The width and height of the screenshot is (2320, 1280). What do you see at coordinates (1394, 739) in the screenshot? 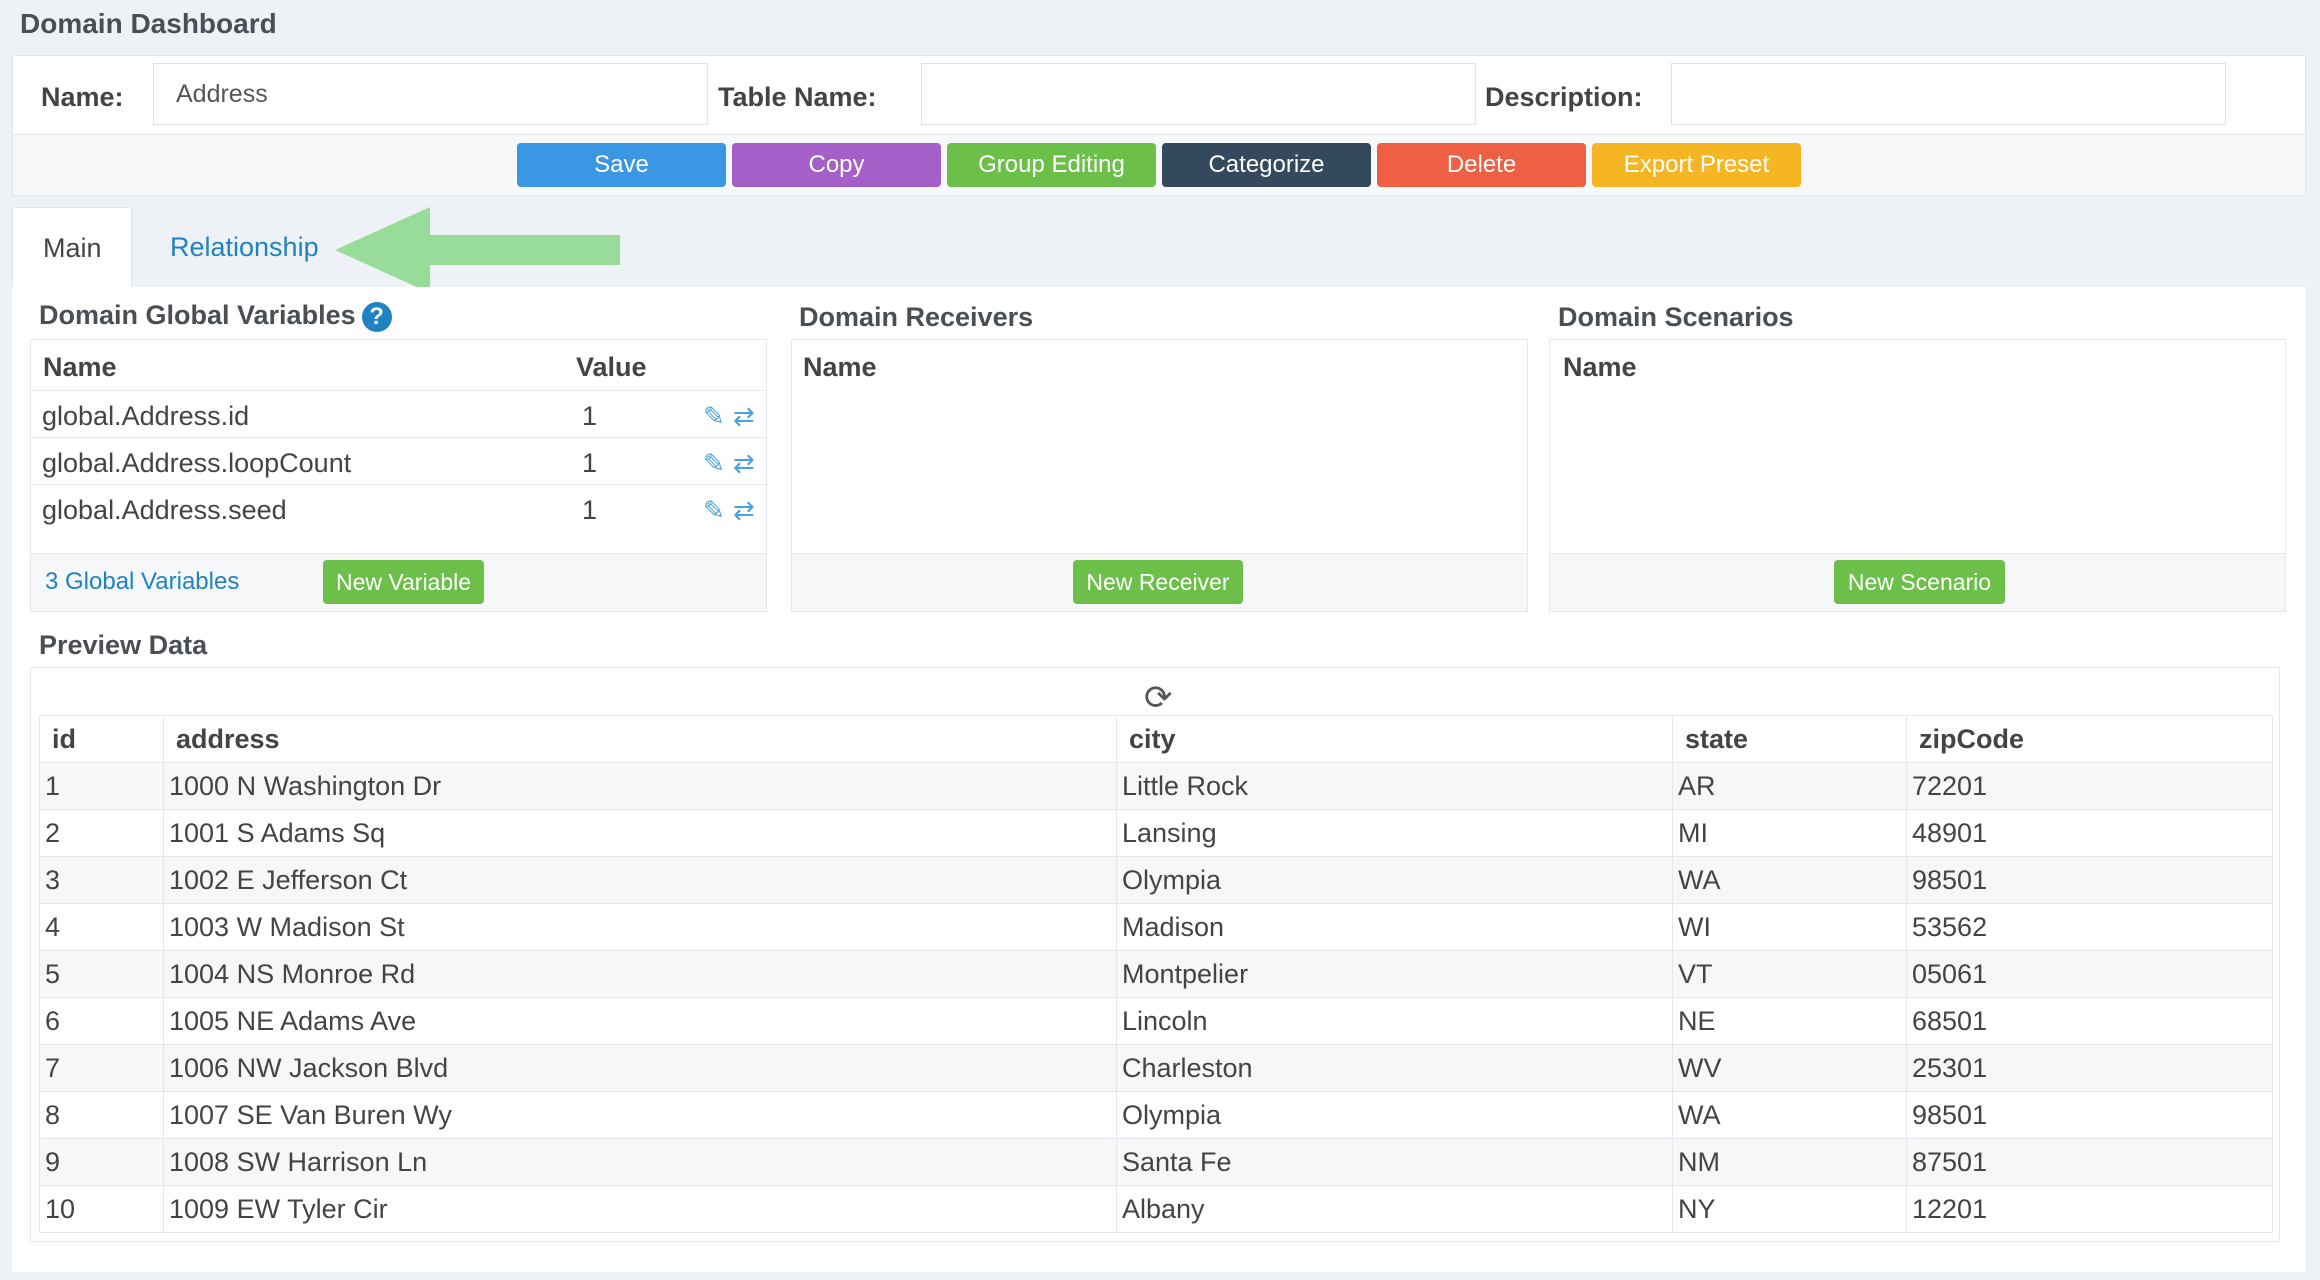
I see `column-header-city: city` at bounding box center [1394, 739].